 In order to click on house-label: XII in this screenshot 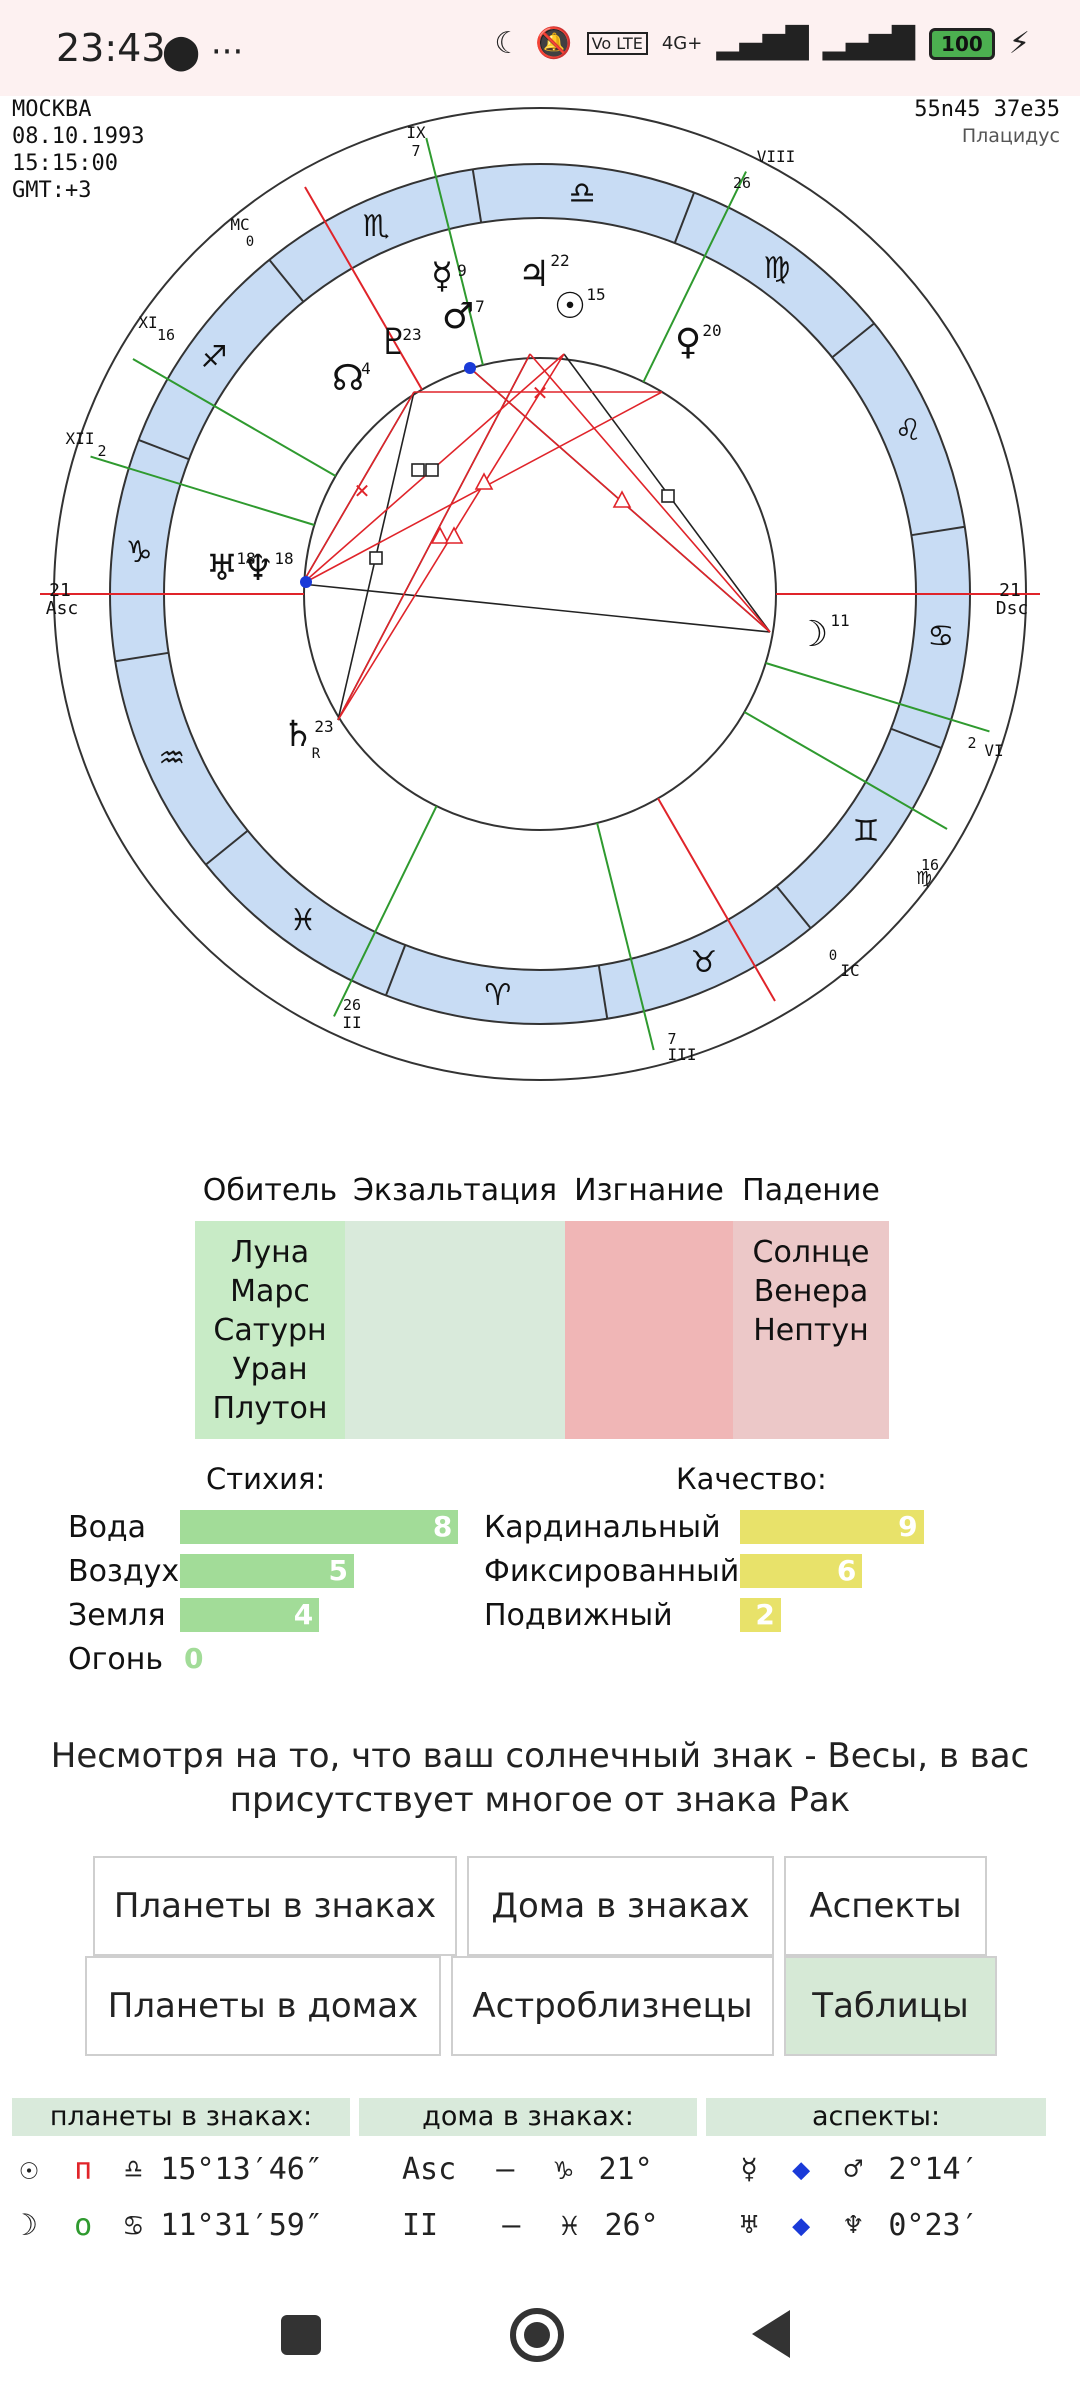, I will do `click(80, 438)`.